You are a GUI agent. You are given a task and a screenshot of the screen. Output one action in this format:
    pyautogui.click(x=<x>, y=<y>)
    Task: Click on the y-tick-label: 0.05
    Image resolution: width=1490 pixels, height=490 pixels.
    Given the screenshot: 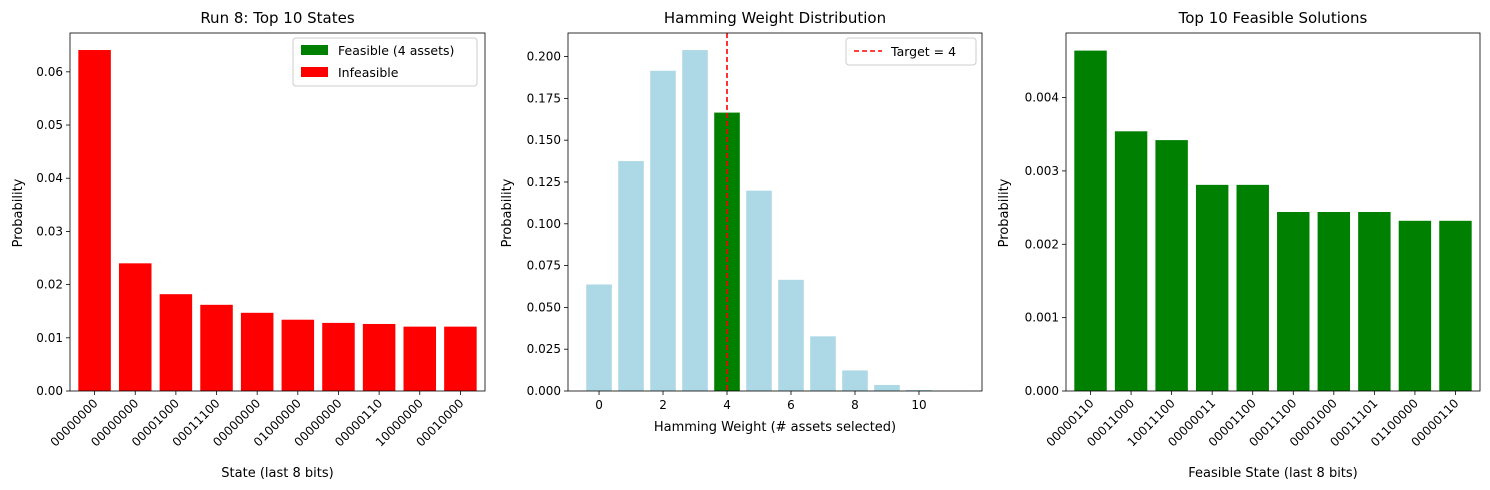 What is the action you would take?
    pyautogui.click(x=49, y=125)
    